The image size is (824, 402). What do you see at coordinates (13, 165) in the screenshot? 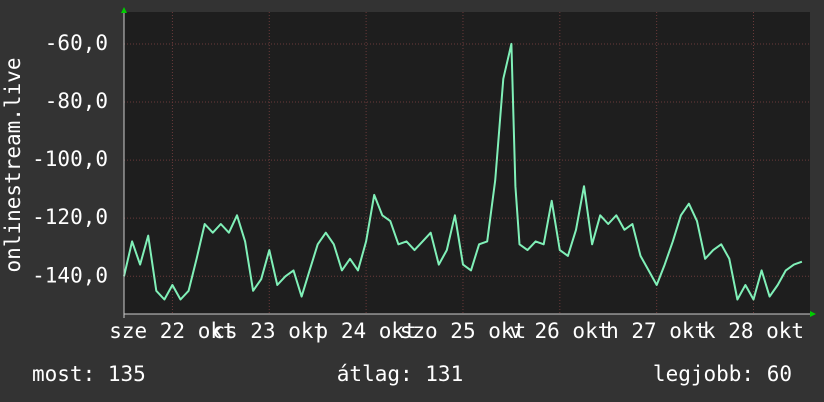
I see `y-axis-label: onlinestream.live` at bounding box center [13, 165].